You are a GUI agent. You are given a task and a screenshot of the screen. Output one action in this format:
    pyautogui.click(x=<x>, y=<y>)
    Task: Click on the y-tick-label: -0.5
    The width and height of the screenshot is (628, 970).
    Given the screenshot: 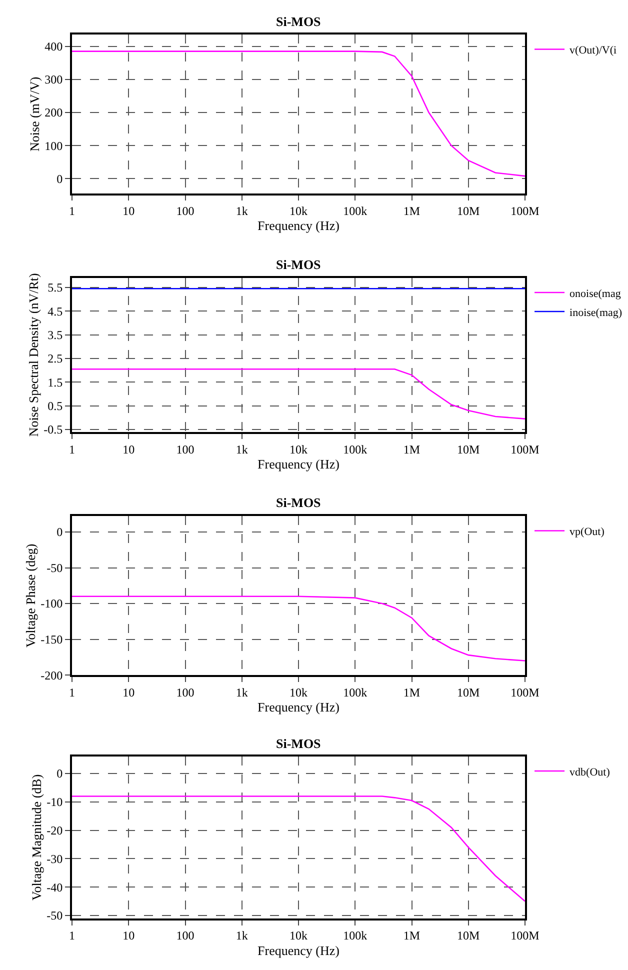 What is the action you would take?
    pyautogui.click(x=53, y=429)
    